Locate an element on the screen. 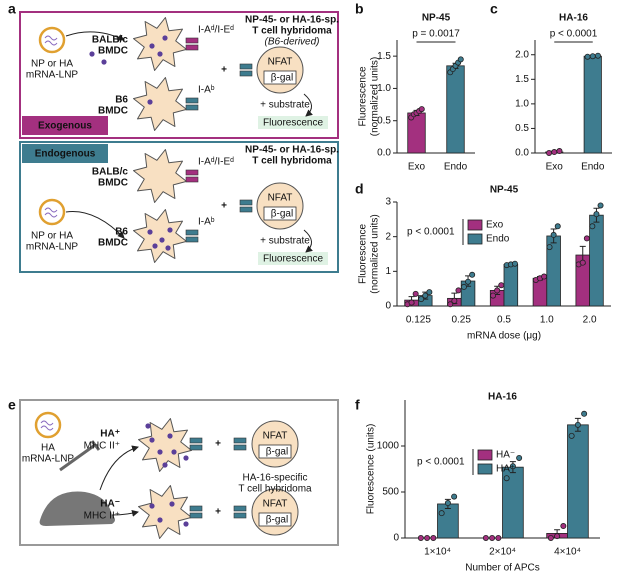 Image resolution: width=627 pixels, height=577 pixels. cell-label: BMDC is located at coordinates (113, 183).